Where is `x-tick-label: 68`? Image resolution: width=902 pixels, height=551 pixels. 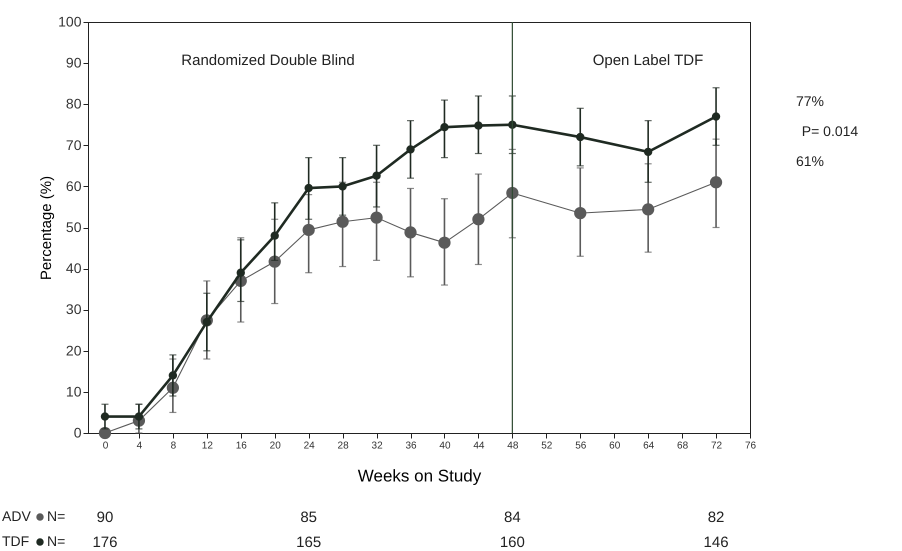 x-tick-label: 68 is located at coordinates (683, 446).